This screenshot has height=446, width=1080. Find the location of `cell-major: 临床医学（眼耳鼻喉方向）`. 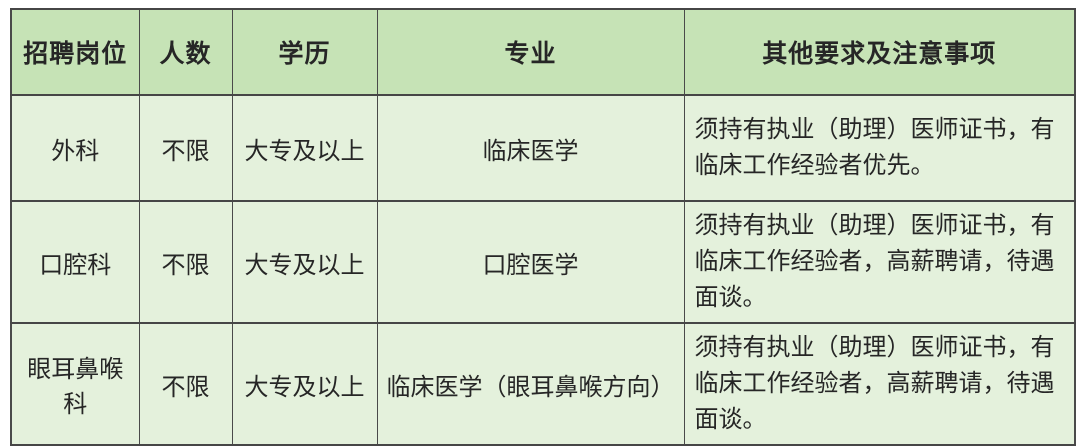

cell-major: 临床医学（眼耳鼻喉方向） is located at coordinates (530, 384).